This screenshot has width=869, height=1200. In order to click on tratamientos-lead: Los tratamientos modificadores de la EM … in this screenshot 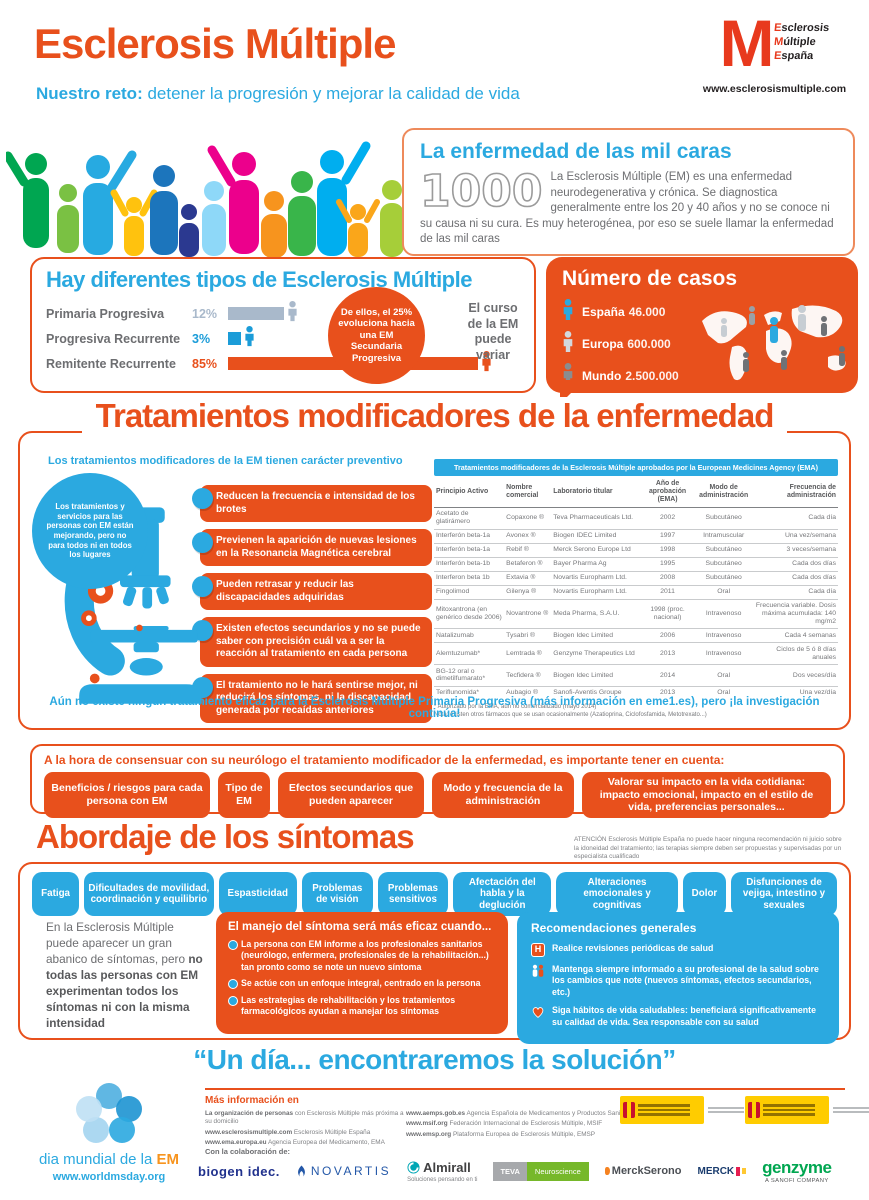, I will do `click(225, 461)`.